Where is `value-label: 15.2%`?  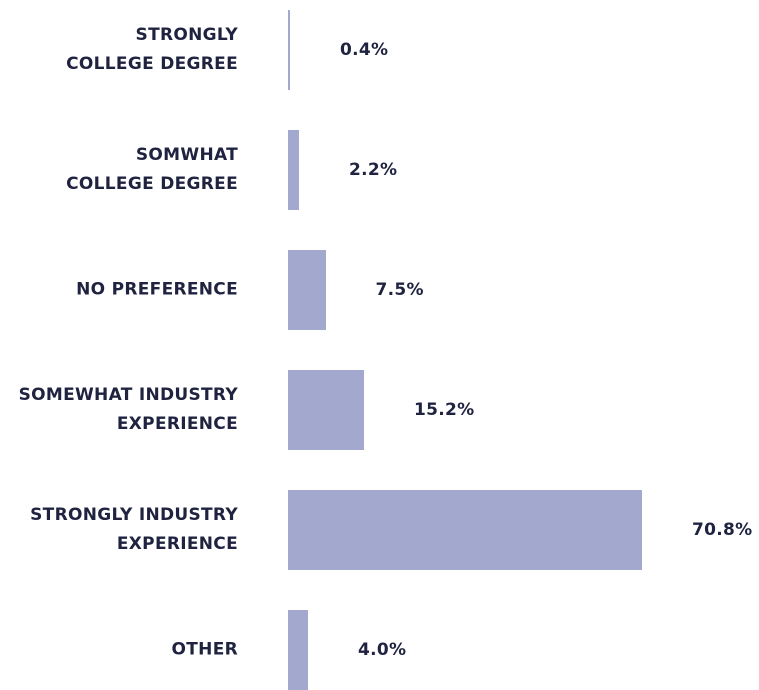
value-label: 15.2% is located at coordinates (444, 410).